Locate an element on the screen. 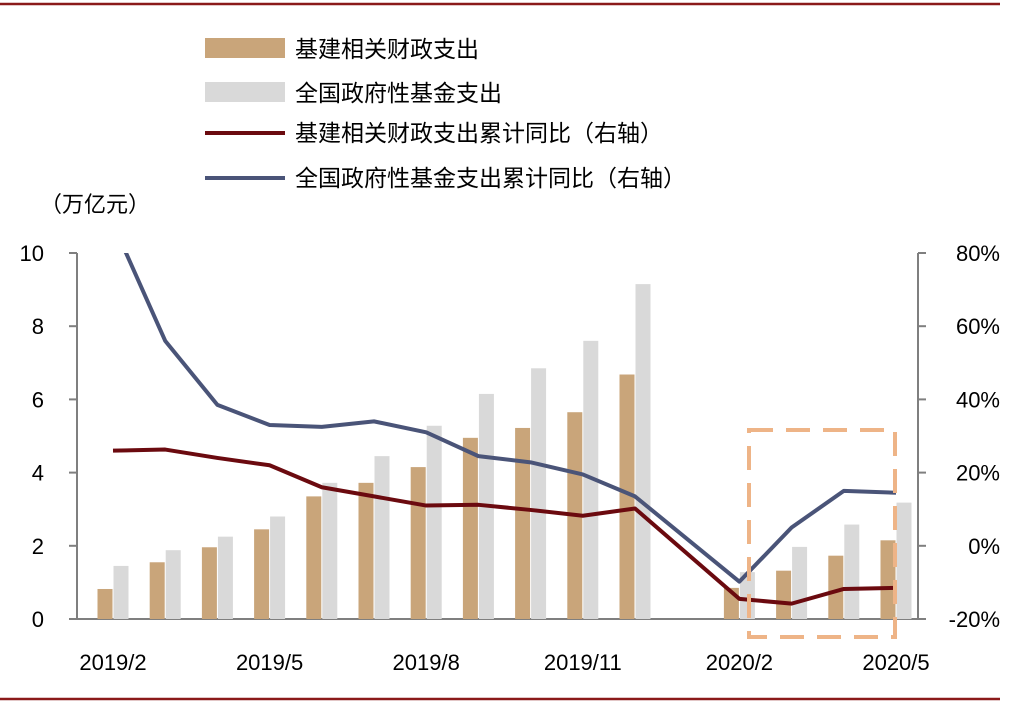  x-tick-label: 2019/2 is located at coordinates (112, 662).